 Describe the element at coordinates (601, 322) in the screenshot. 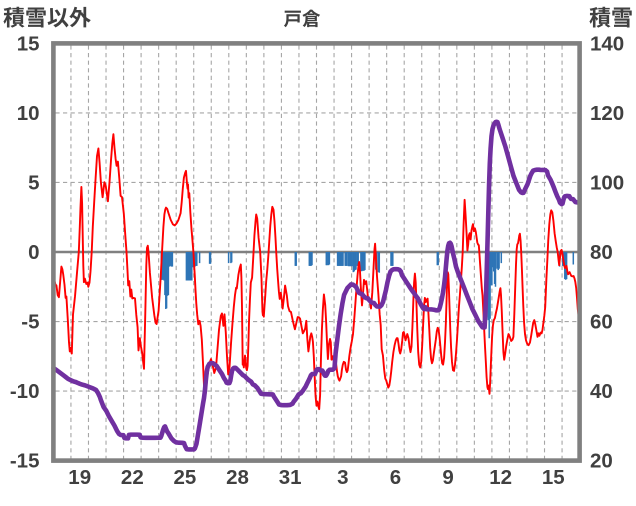

I see `right-axis-tick-label: 60` at that location.